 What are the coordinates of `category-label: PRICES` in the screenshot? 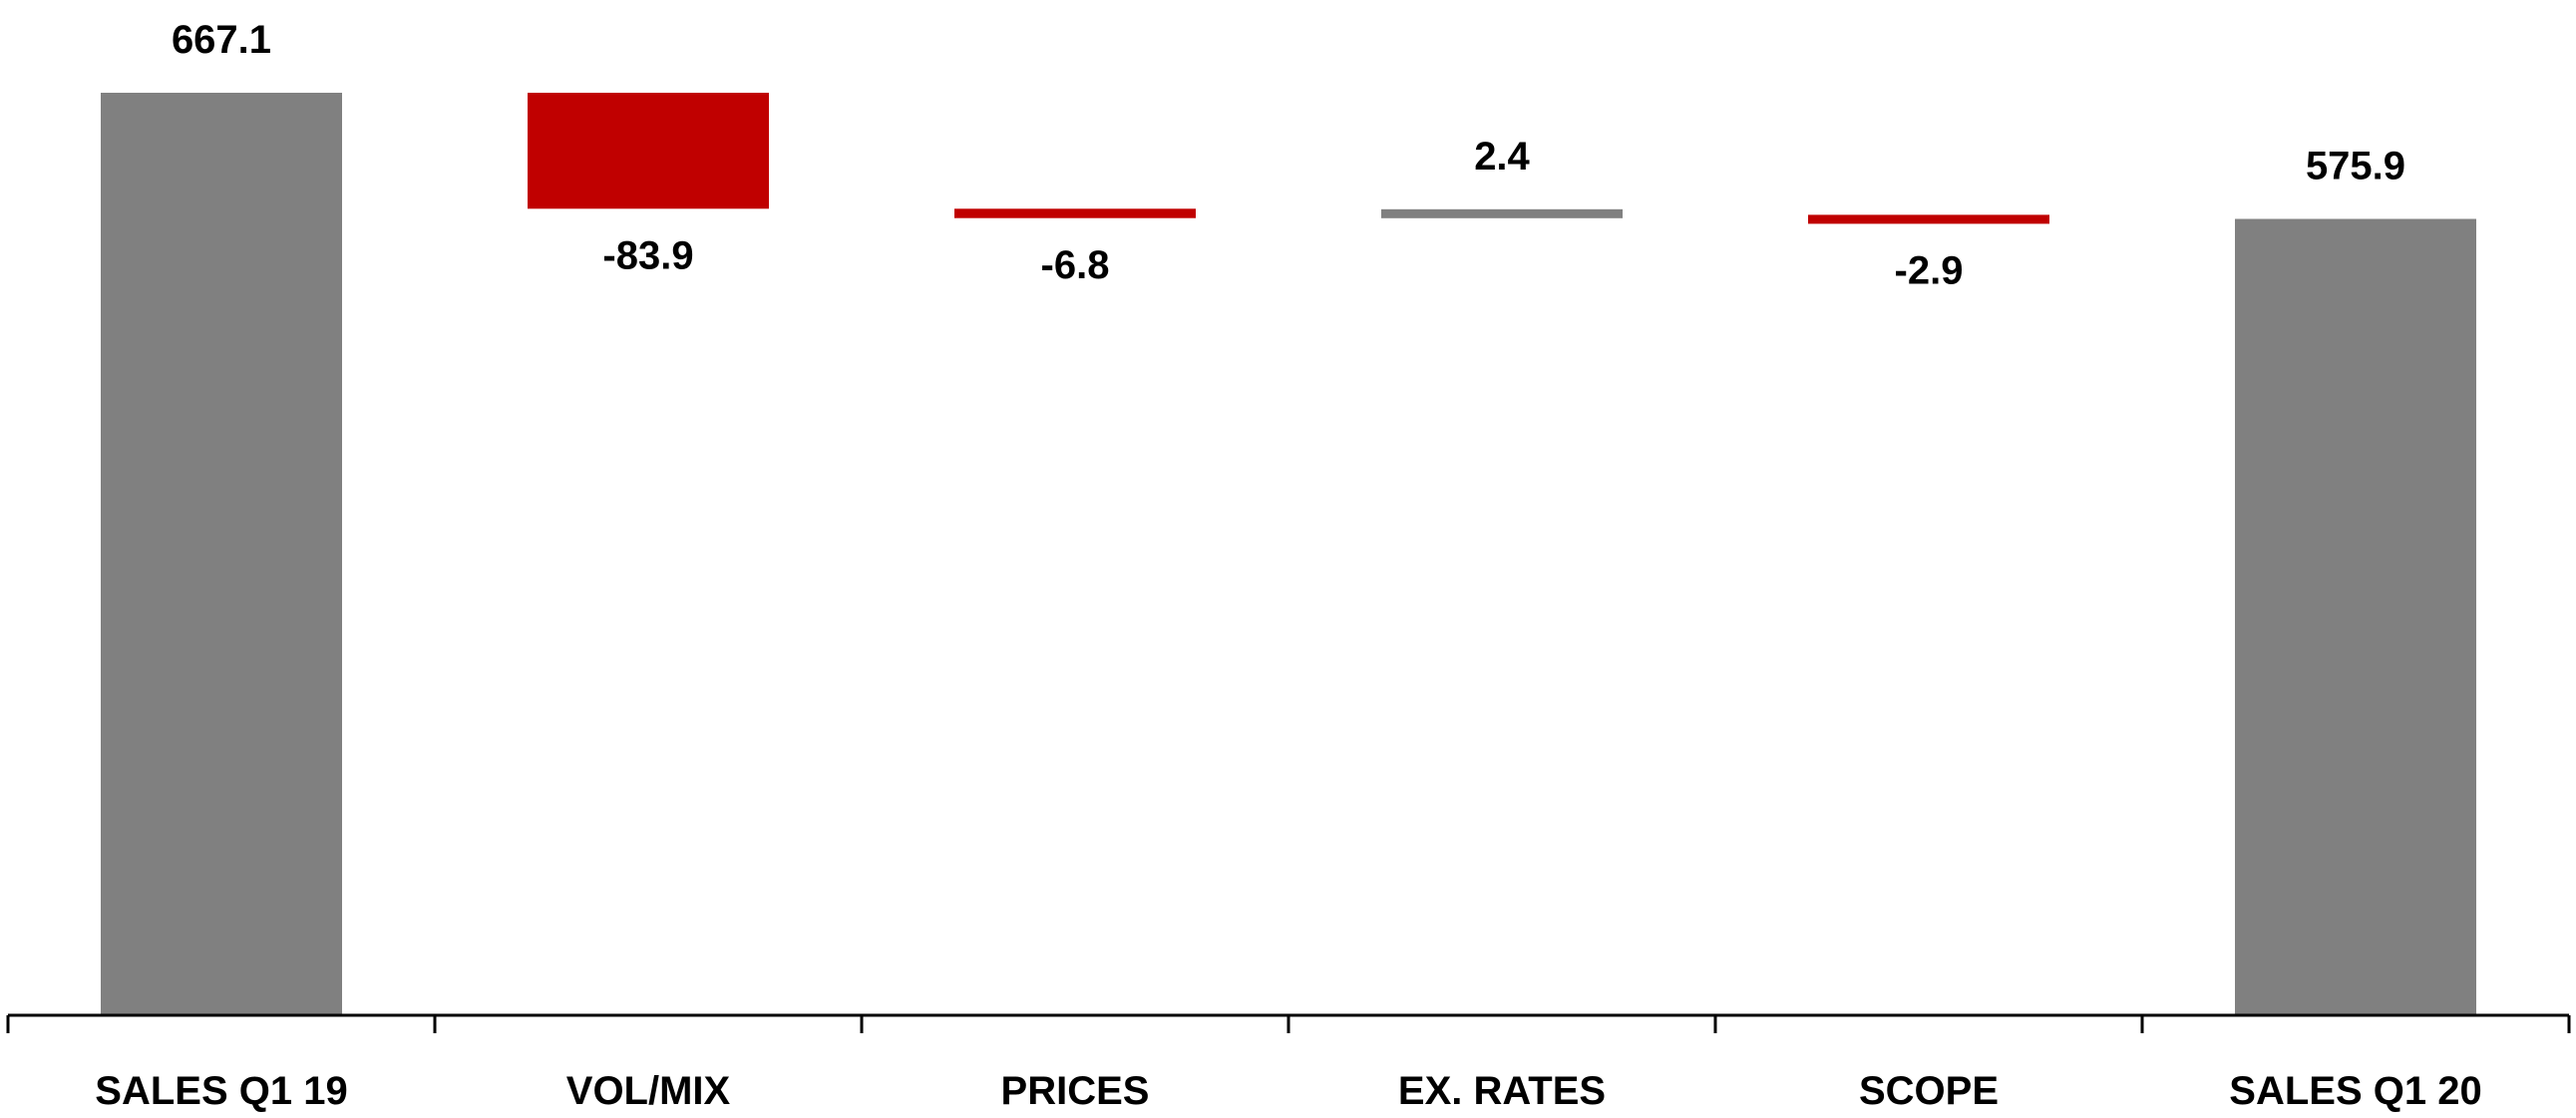 It's located at (1076, 1091).